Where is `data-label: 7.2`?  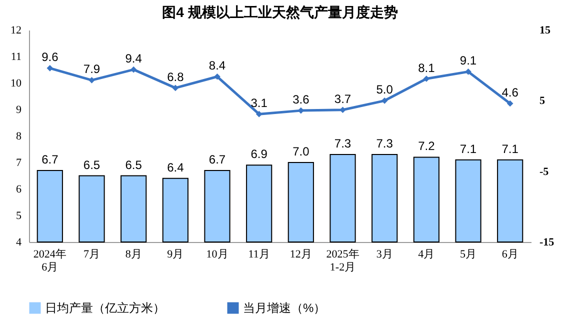
data-label: 7.2 is located at coordinates (427, 146).